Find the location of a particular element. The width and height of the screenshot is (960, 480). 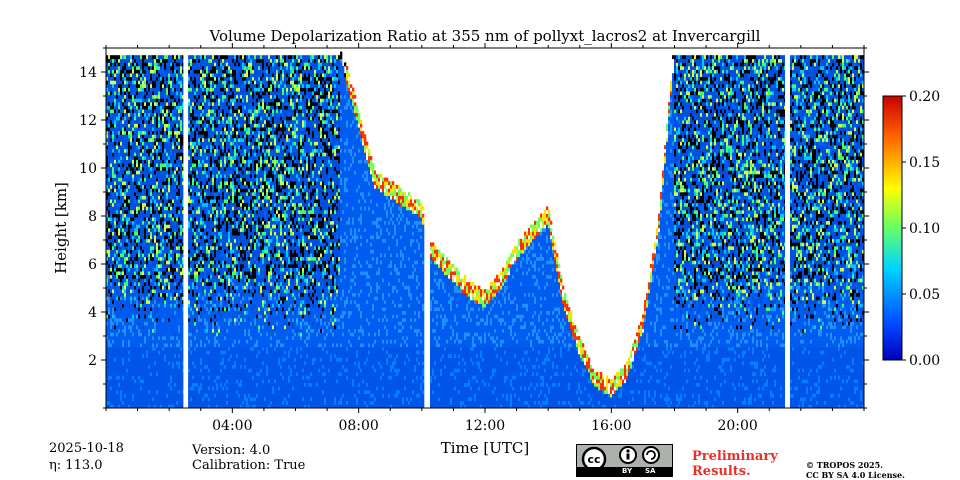

colorbar-ticks: 0.00 0.05 0.10 0.15 0.20 is located at coordinates (921, 229).